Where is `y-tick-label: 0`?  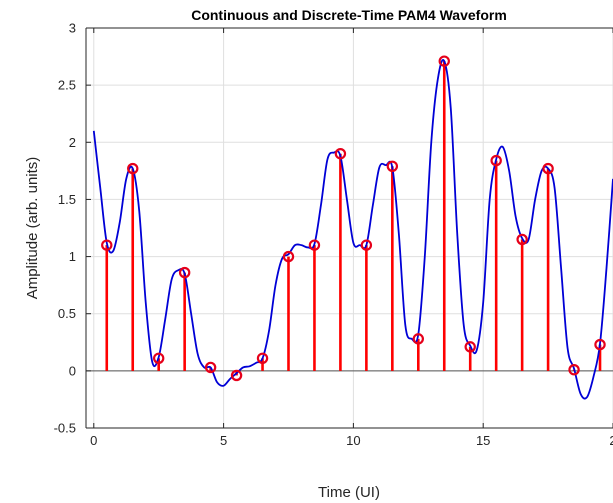 y-tick-label: 0 is located at coordinates (72, 370).